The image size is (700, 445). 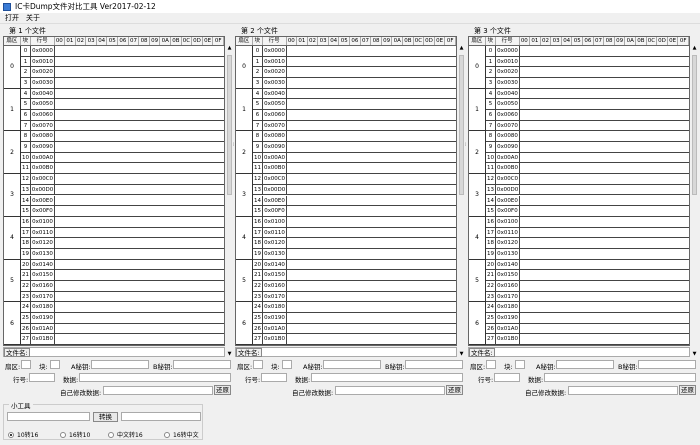 What do you see at coordinates (122, 211) in the screenshot?
I see `table-row: 15 0x00F0` at bounding box center [122, 211].